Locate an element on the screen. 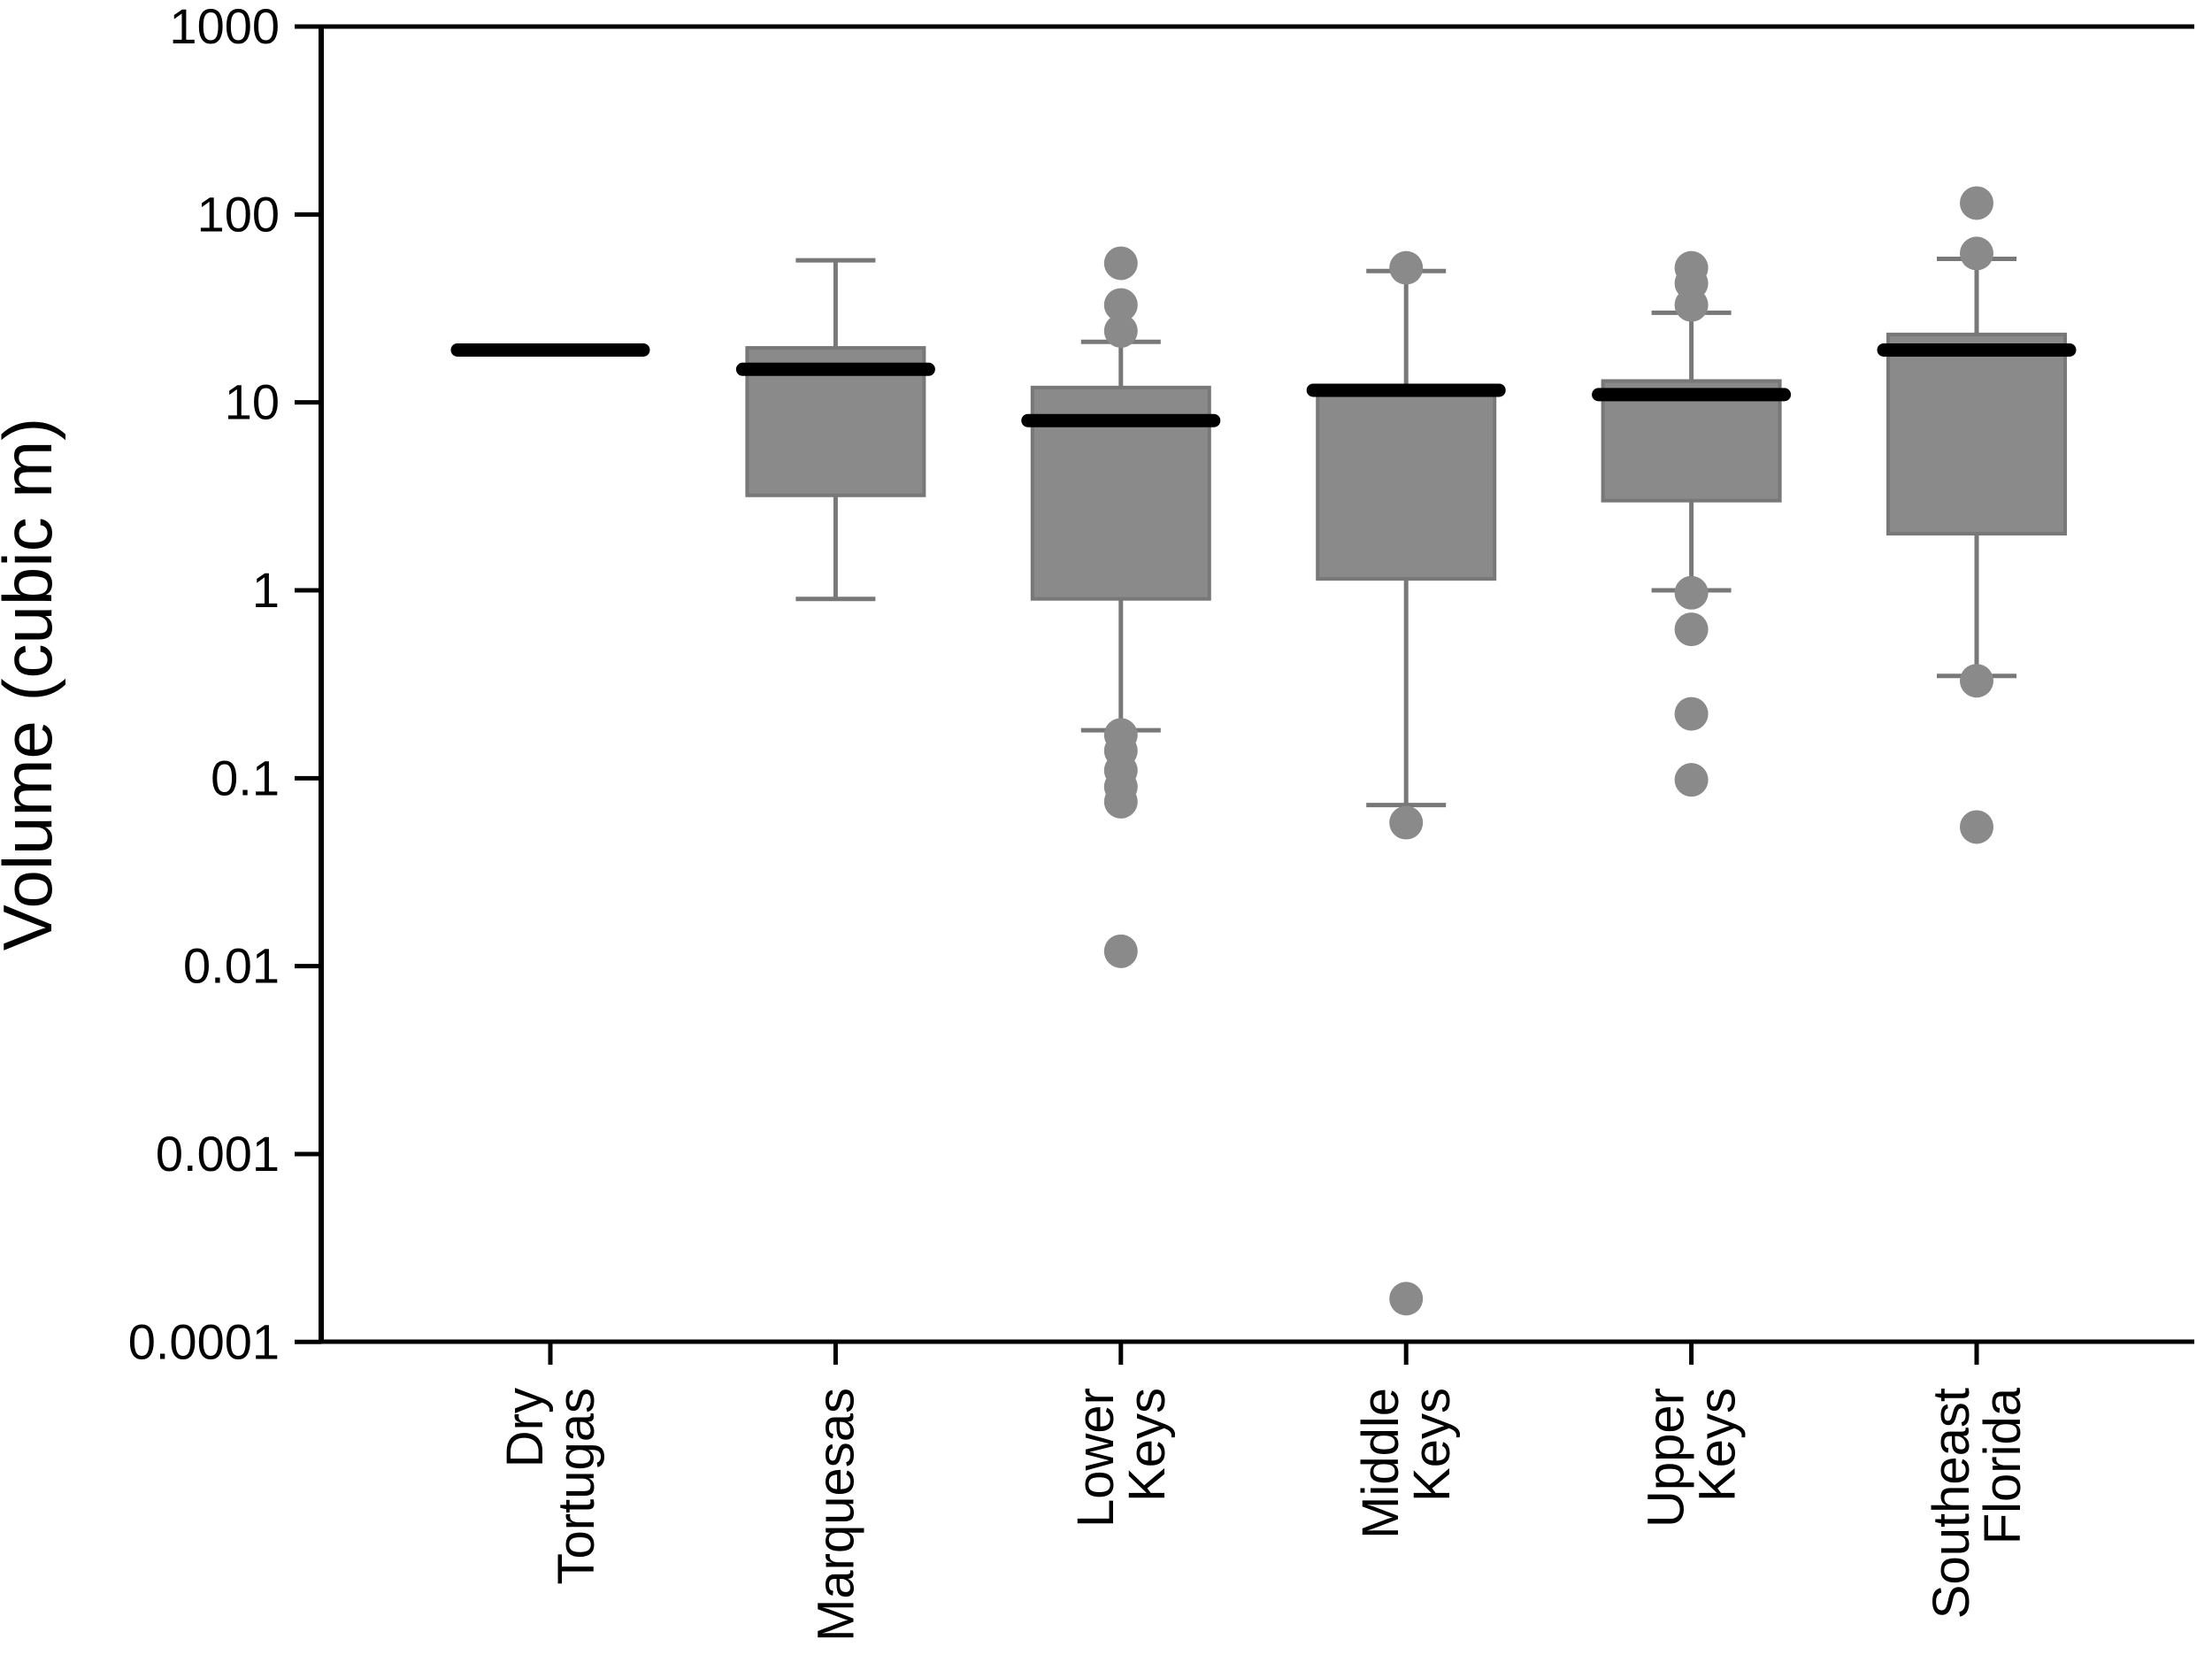 Image resolution: width=2212 pixels, height=1678 pixels. category-label-marquesas: Marquesas is located at coordinates (836, 1515).